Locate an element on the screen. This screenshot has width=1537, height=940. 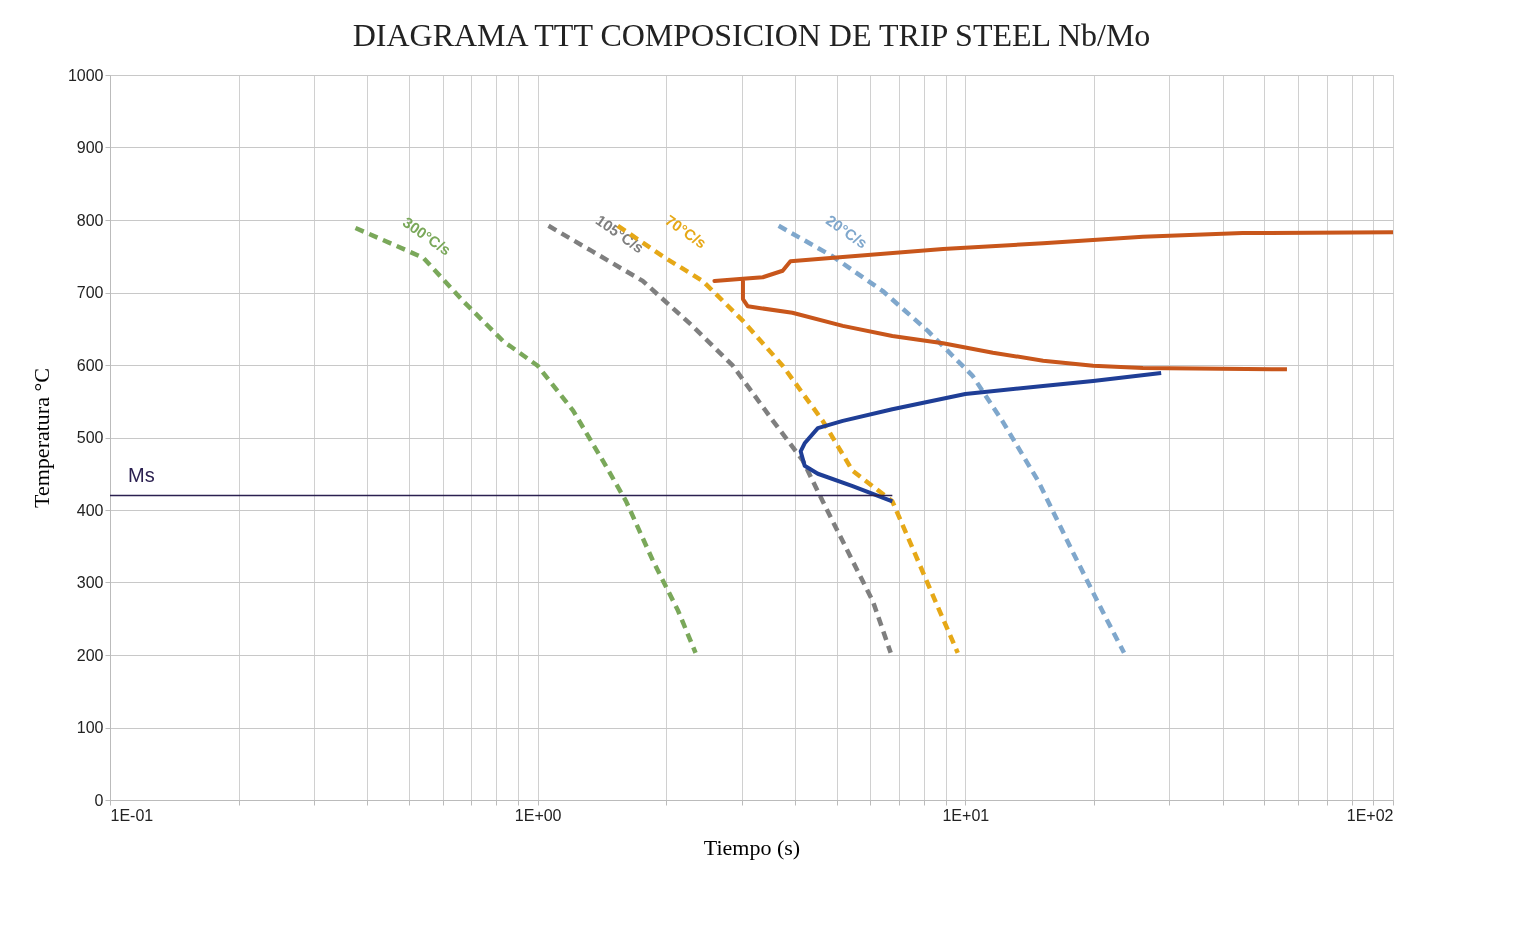
y-tick-label: 400 is located at coordinates (90, 510).